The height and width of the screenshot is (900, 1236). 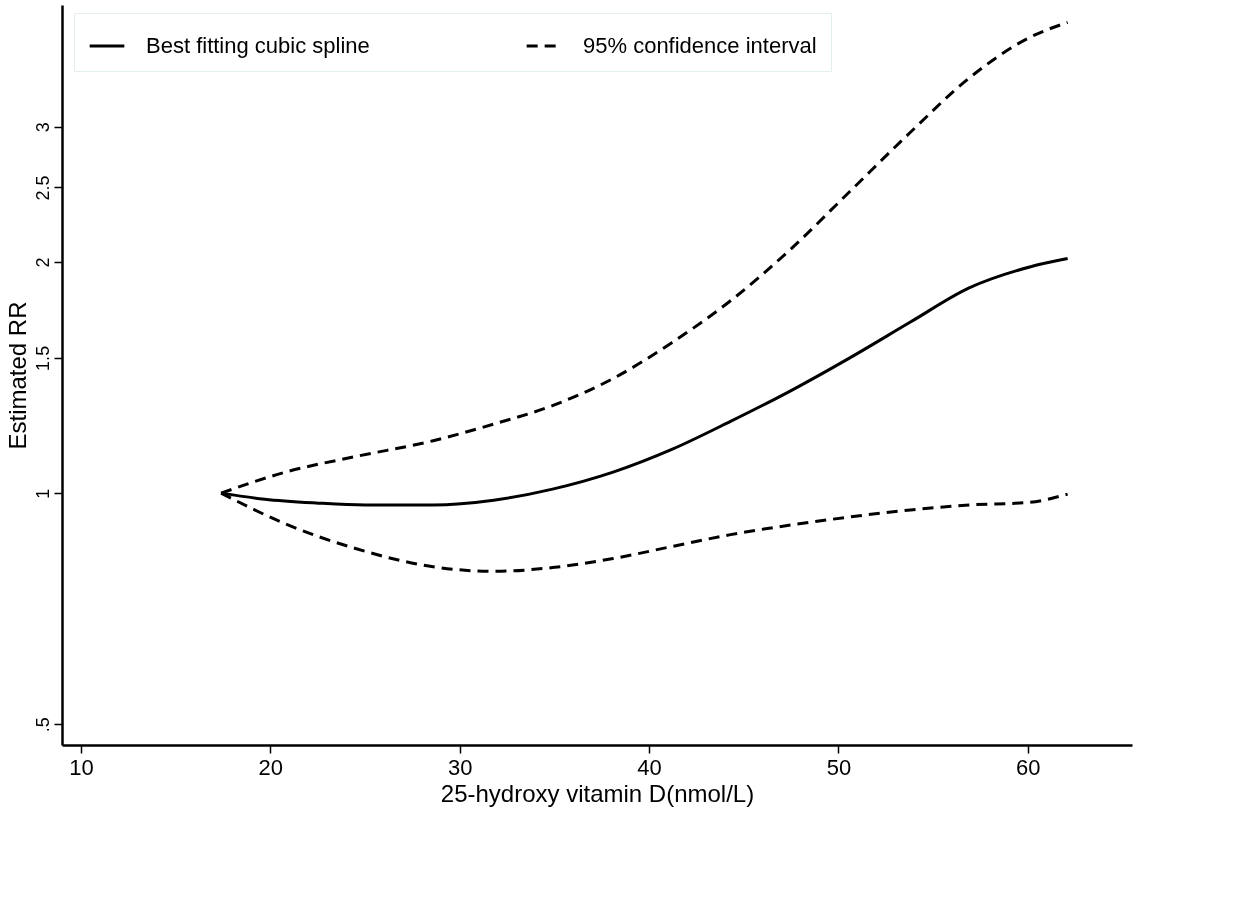 What do you see at coordinates (700, 45) in the screenshot?
I see `legend-label: 95% confidence interval` at bounding box center [700, 45].